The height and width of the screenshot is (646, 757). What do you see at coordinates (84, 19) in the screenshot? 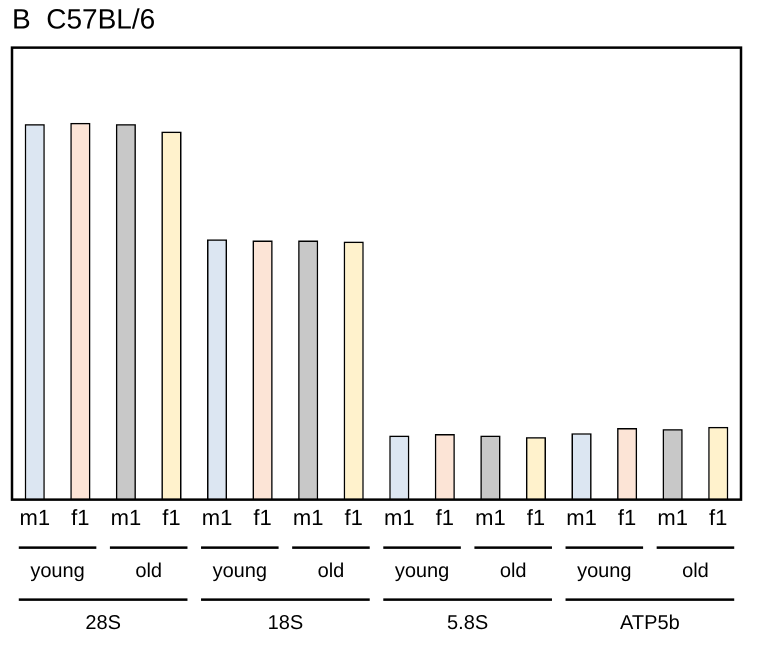
I see `chart-title: B C57BL/6` at bounding box center [84, 19].